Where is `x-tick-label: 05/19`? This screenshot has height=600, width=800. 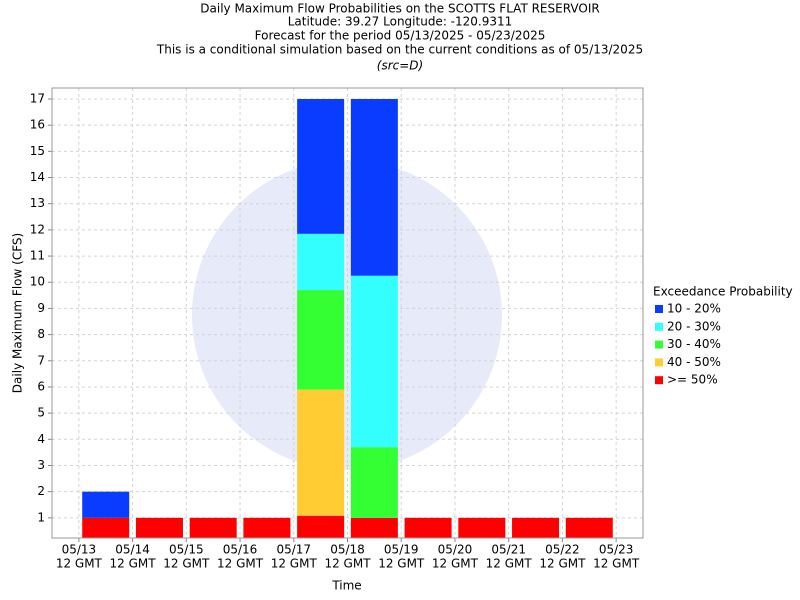
x-tick-label: 05/19 is located at coordinates (401, 550).